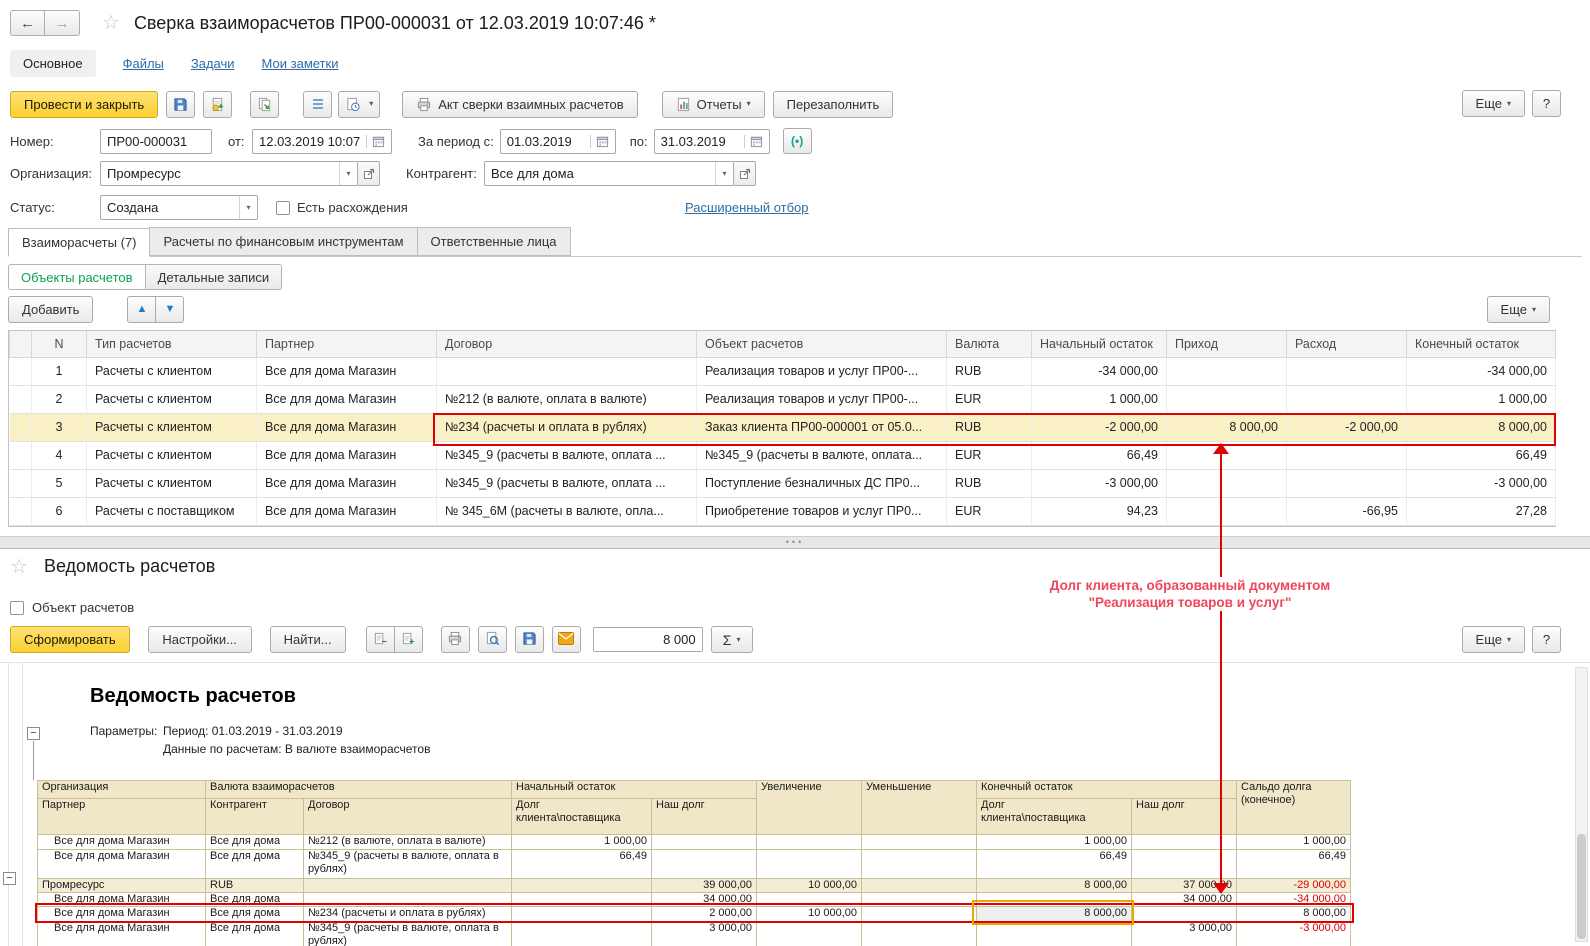 The width and height of the screenshot is (1590, 946). Describe the element at coordinates (369, 173) in the screenshot. I see `organization-open-button` at that location.